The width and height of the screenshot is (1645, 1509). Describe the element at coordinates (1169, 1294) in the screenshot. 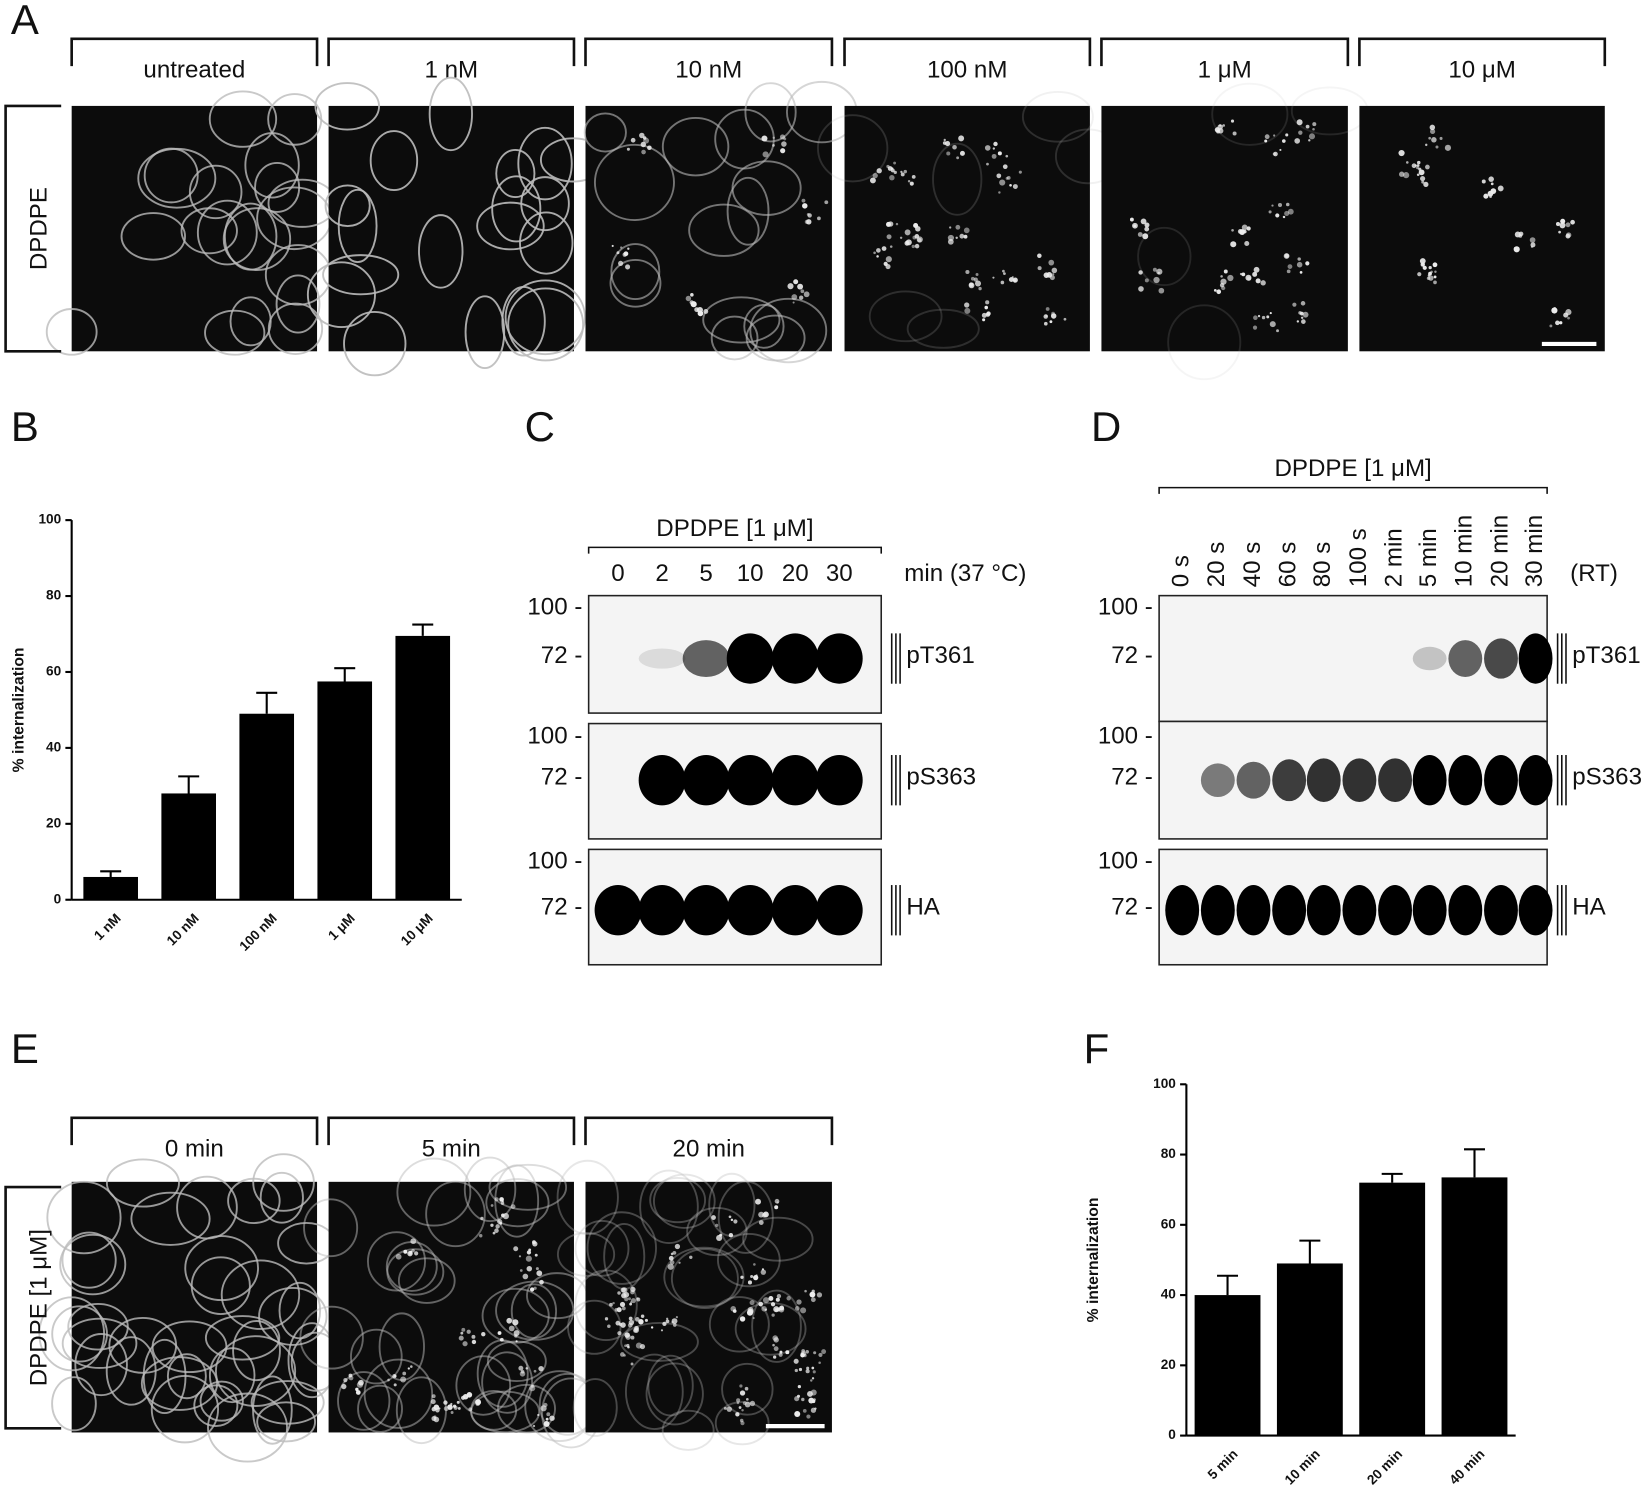

I see `y-tick-label: 40` at that location.